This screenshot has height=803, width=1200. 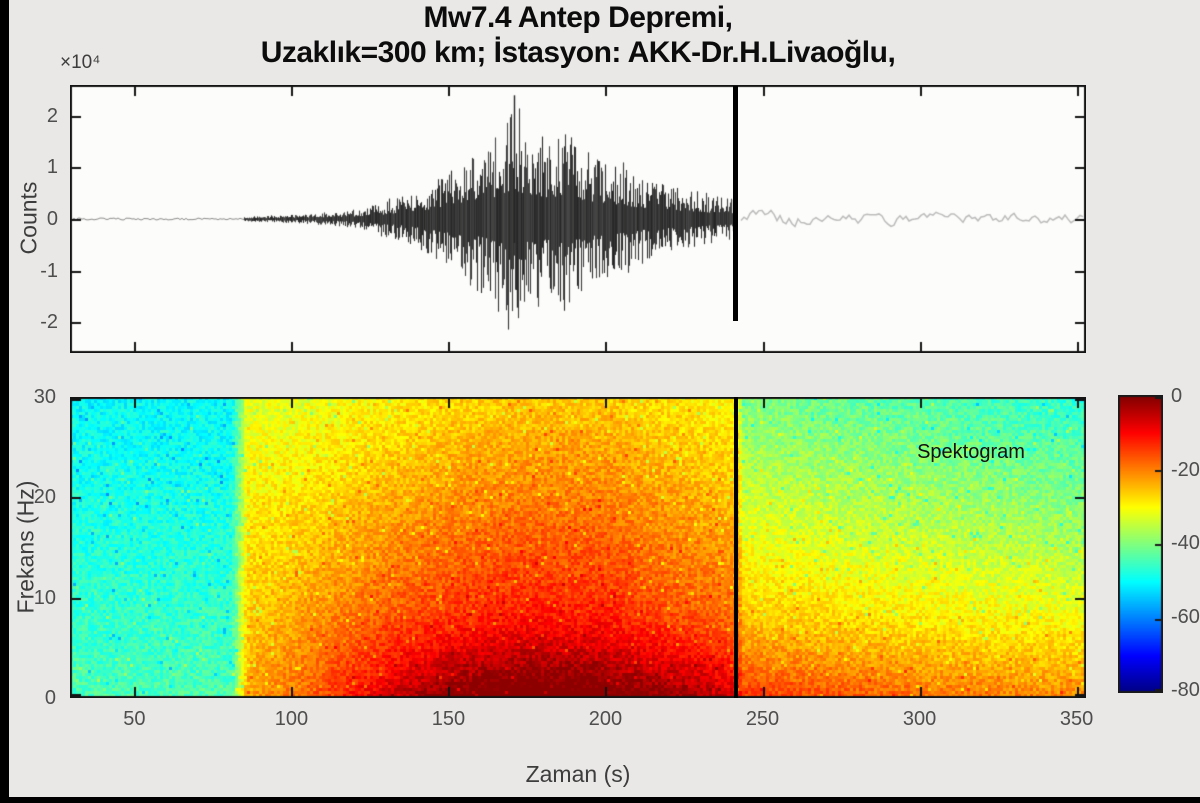 What do you see at coordinates (52, 167) in the screenshot?
I see `seismogram-y-tick-1: 1` at bounding box center [52, 167].